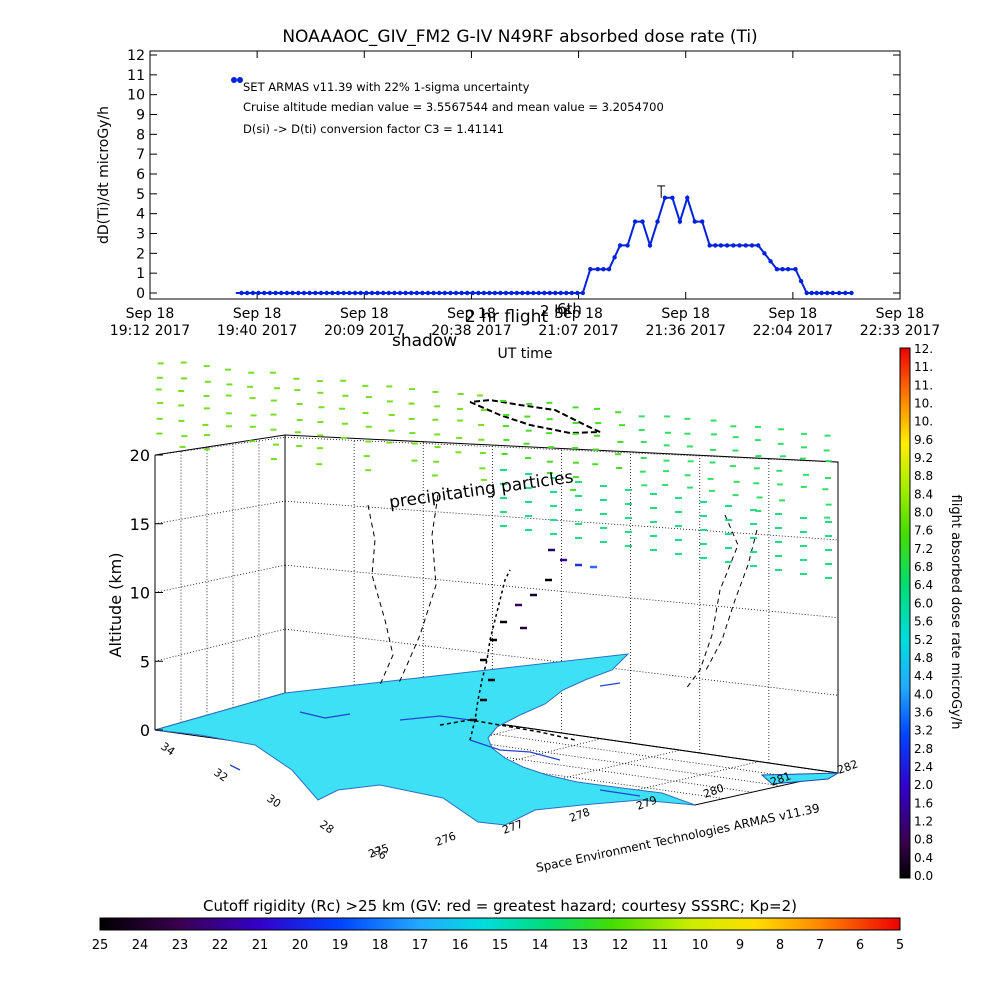 The image size is (1000, 1000). I want to click on lat-tick-label: 30, so click(273, 801).